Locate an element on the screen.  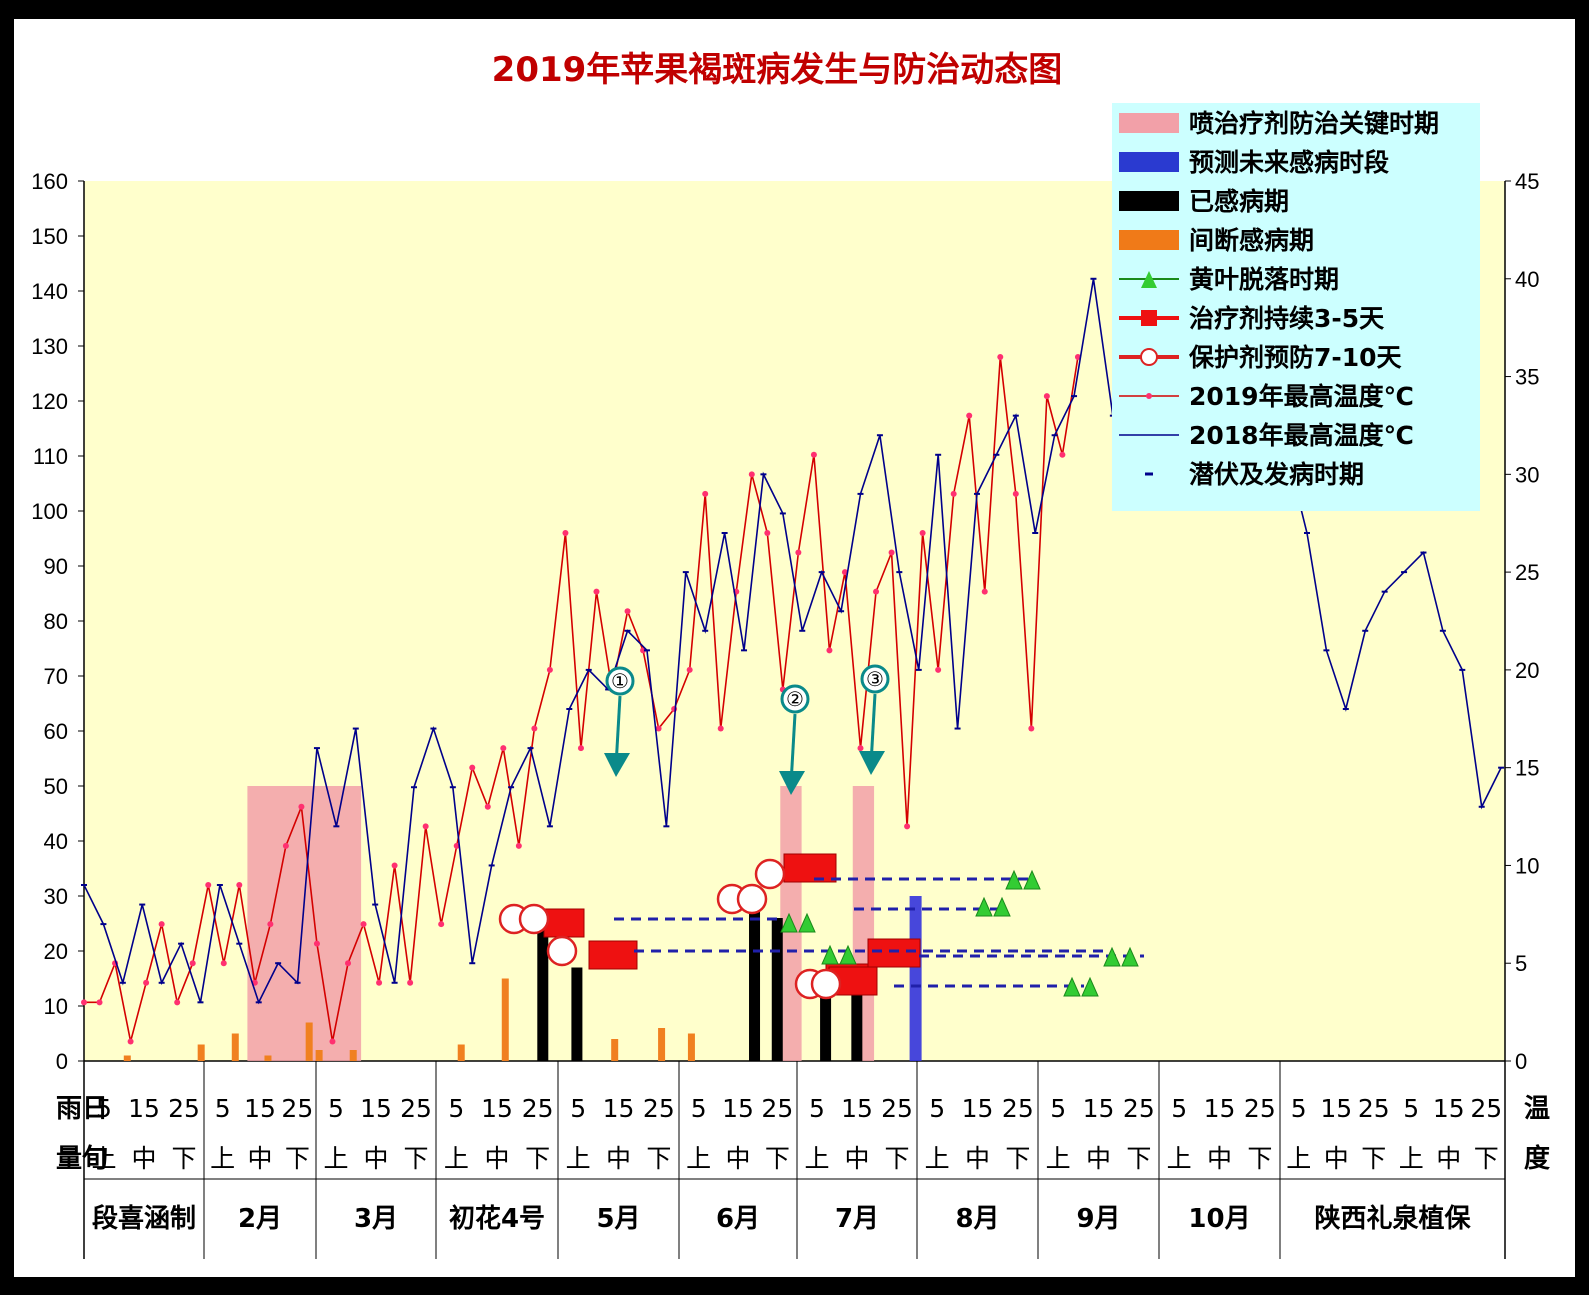
right-tick-label: 45 is located at coordinates (1527, 181).